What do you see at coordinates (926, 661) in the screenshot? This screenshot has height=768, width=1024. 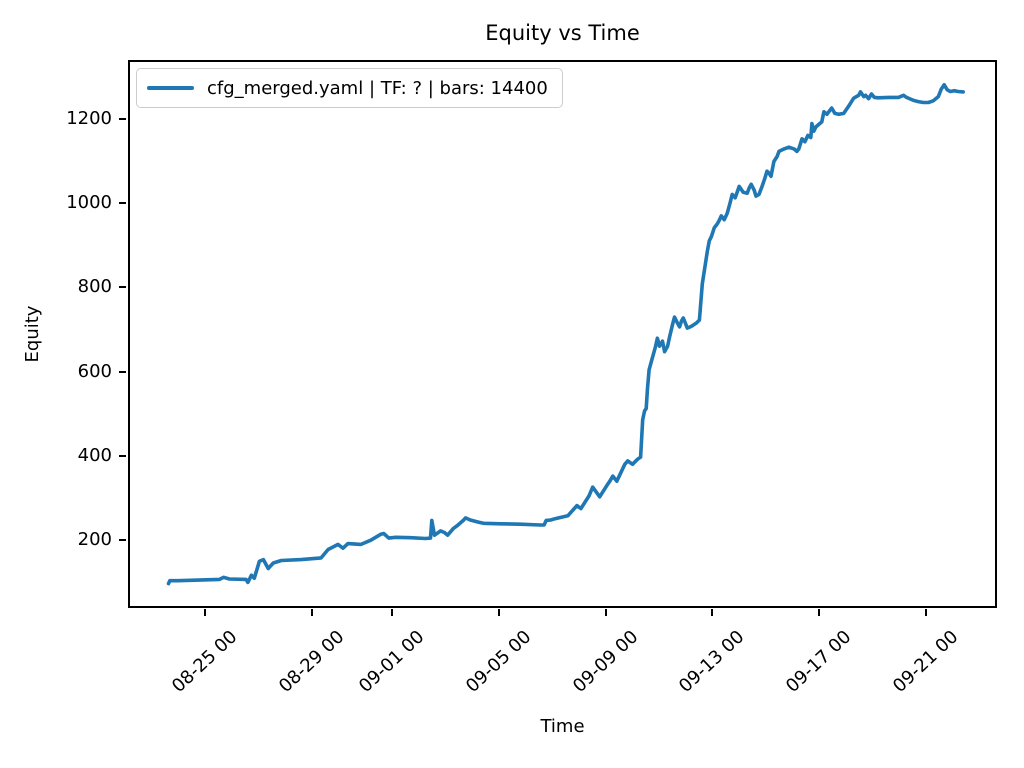 I see `x-tick-label: 09-21 00` at bounding box center [926, 661].